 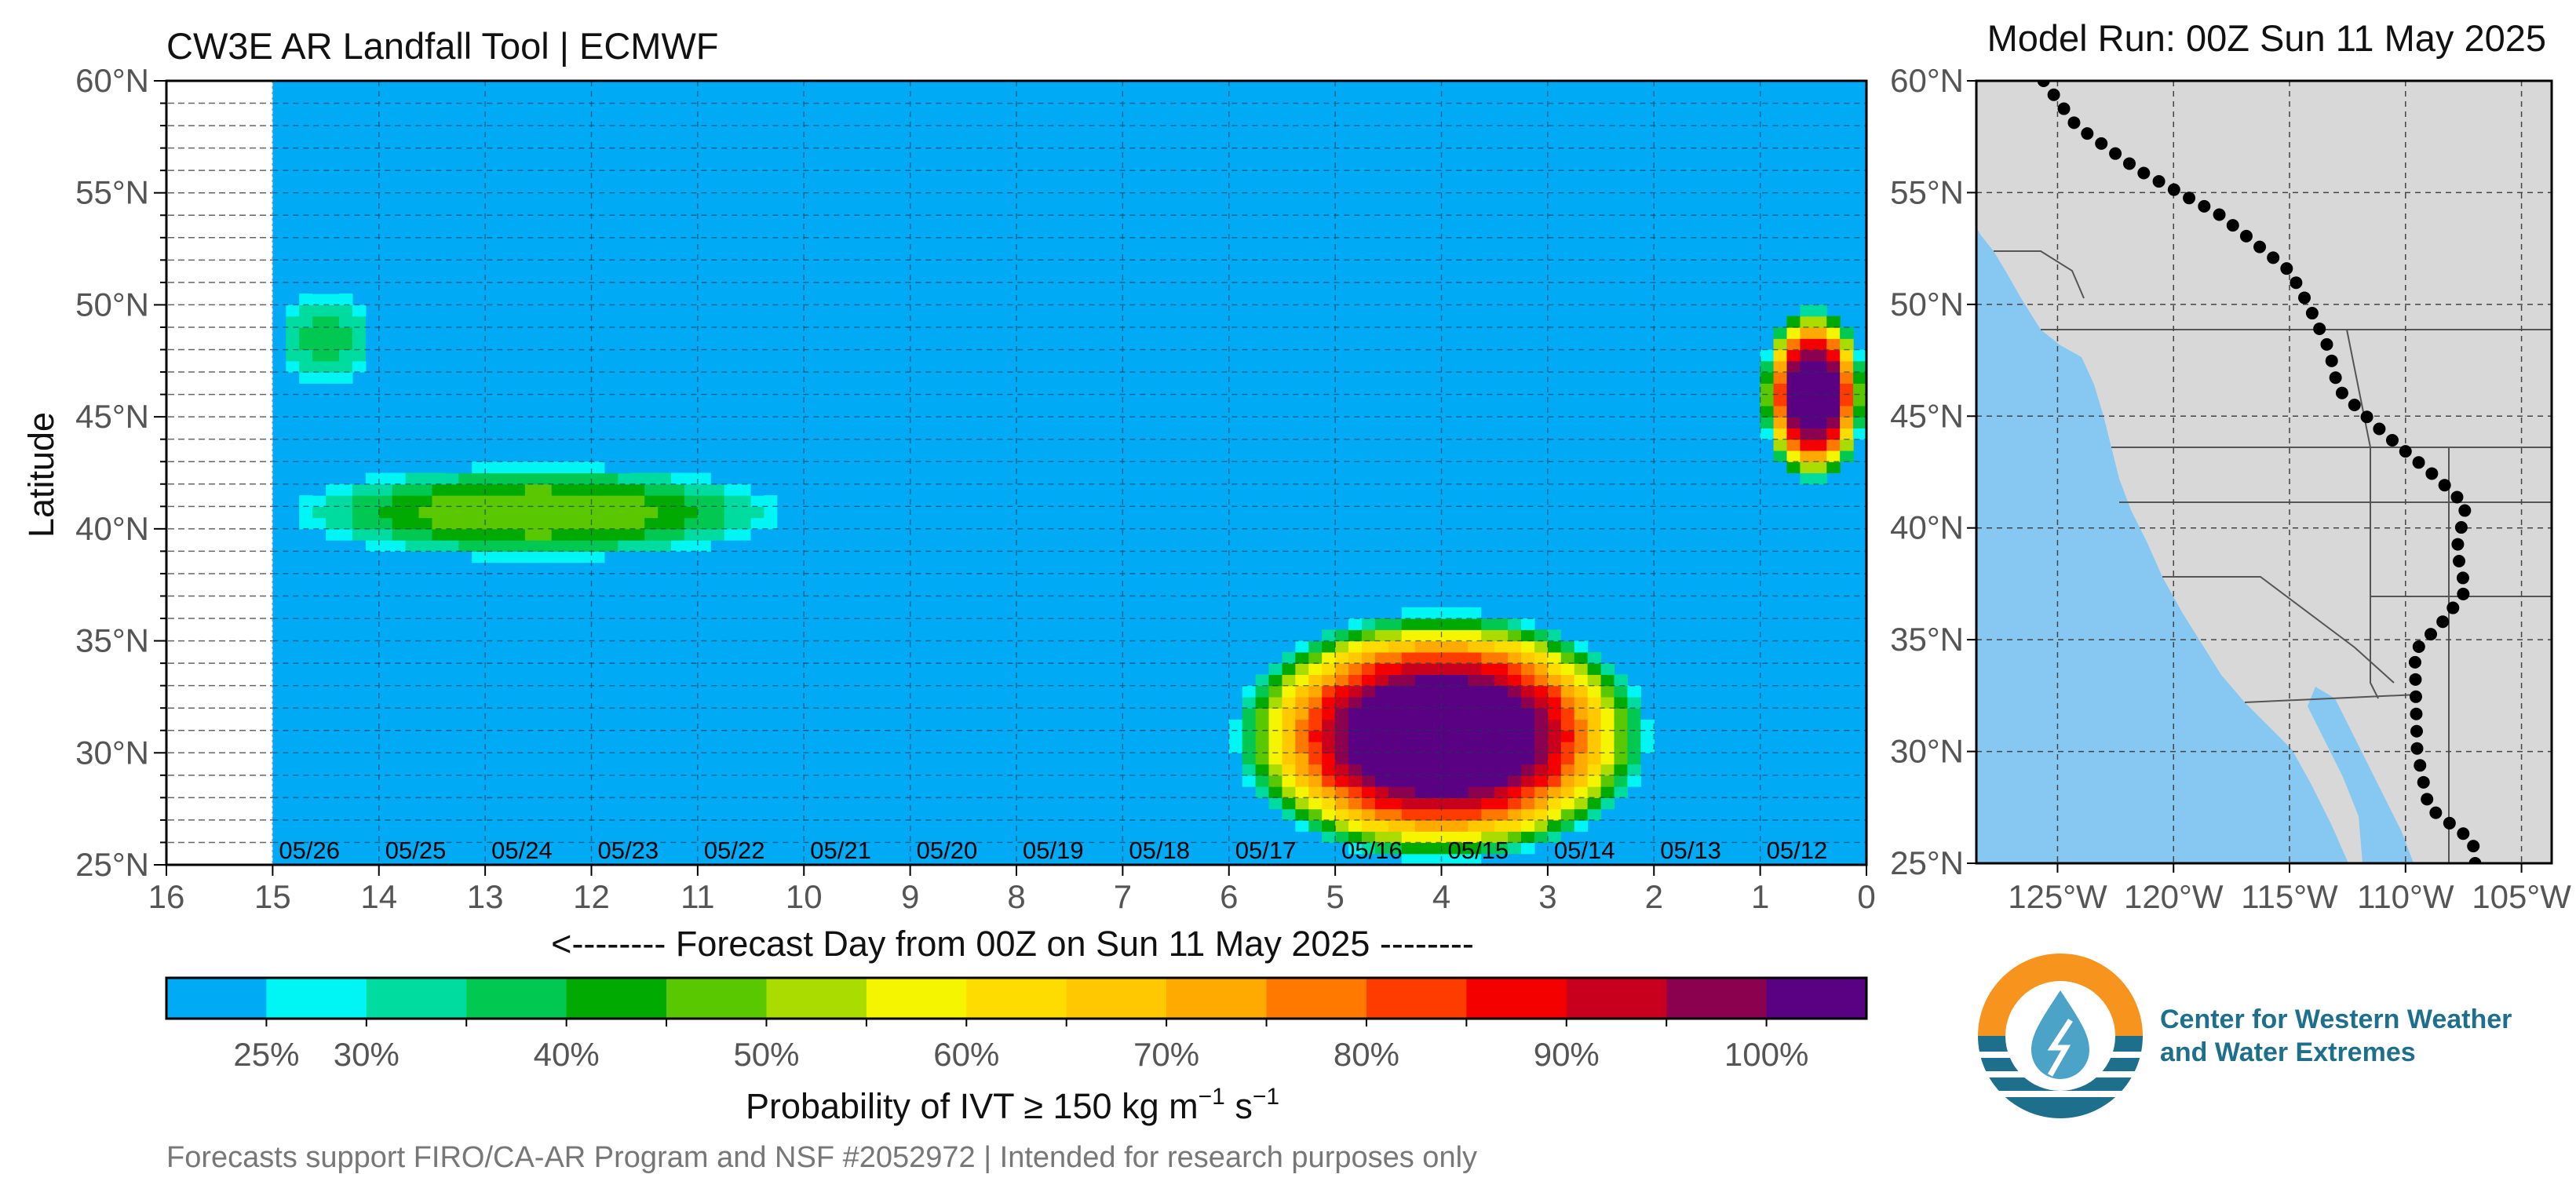 What do you see at coordinates (1016, 897) in the screenshot?
I see `x-tick-label: 8` at bounding box center [1016, 897].